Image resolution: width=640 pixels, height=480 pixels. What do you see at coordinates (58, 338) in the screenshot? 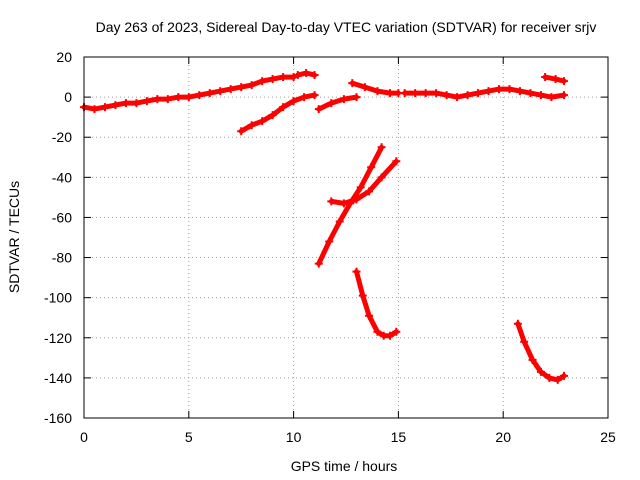
I see `y-tick-label: -120` at bounding box center [58, 338].